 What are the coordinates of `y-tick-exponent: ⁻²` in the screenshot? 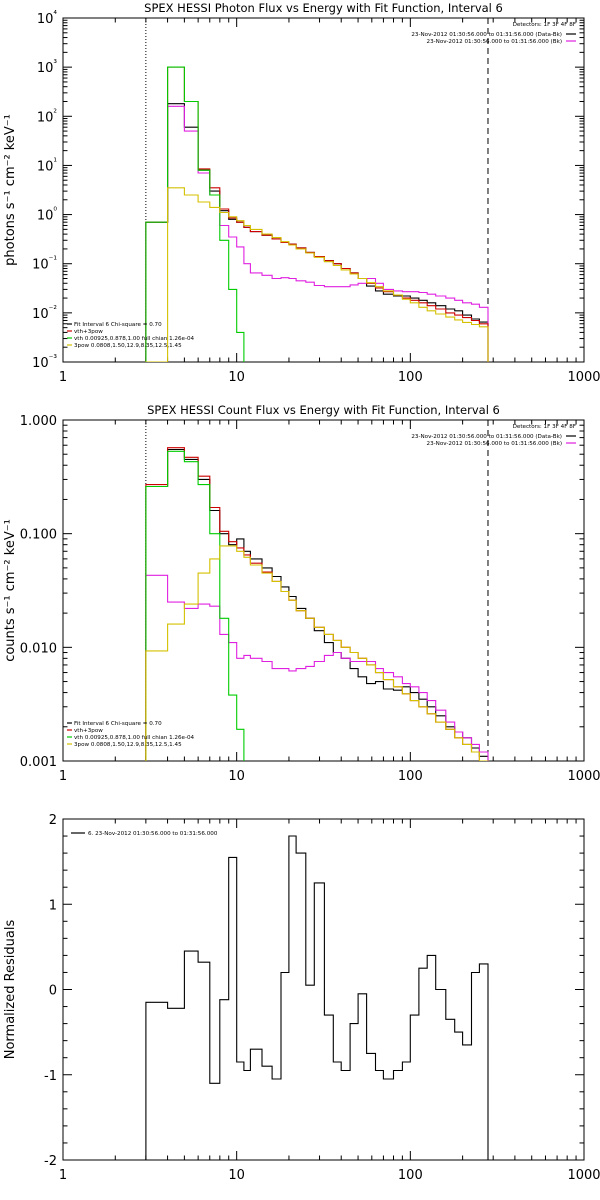 It's located at (53, 310).